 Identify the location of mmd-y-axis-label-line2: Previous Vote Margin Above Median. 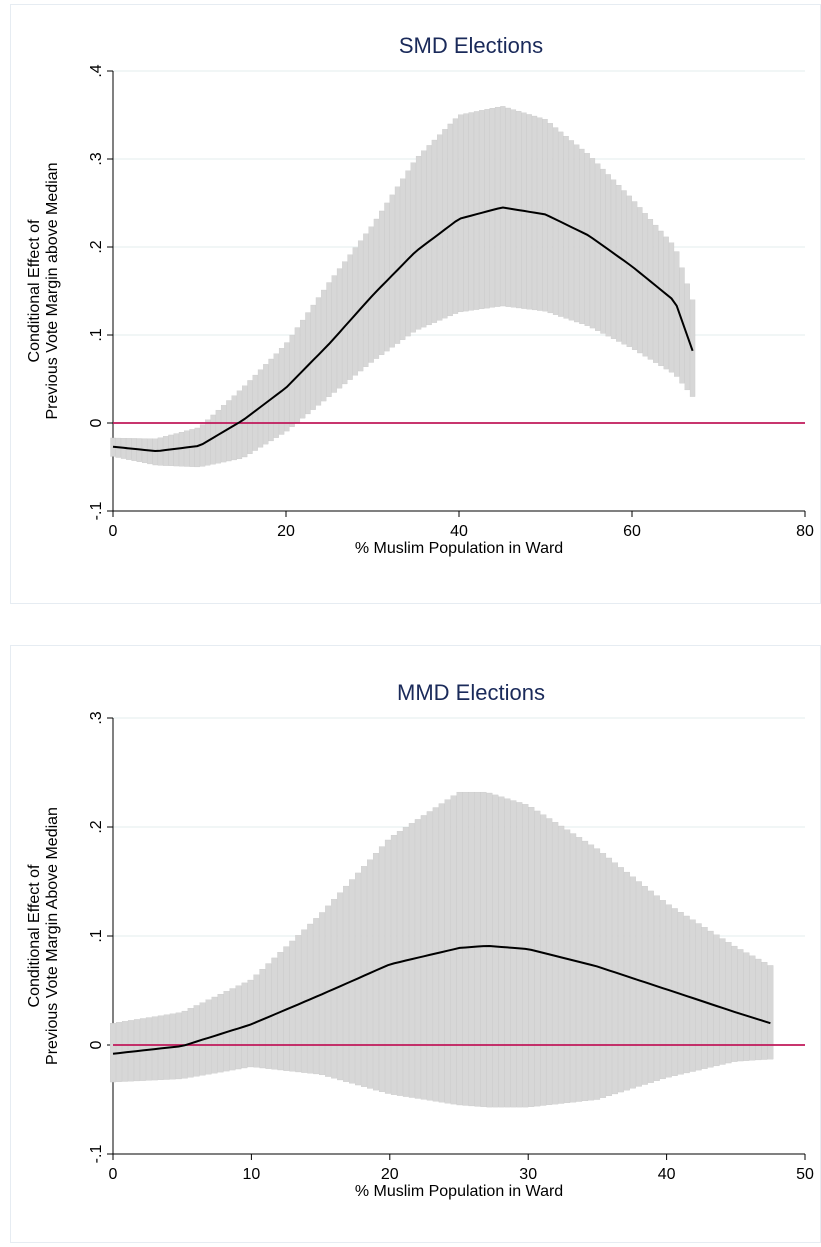
(52, 936).